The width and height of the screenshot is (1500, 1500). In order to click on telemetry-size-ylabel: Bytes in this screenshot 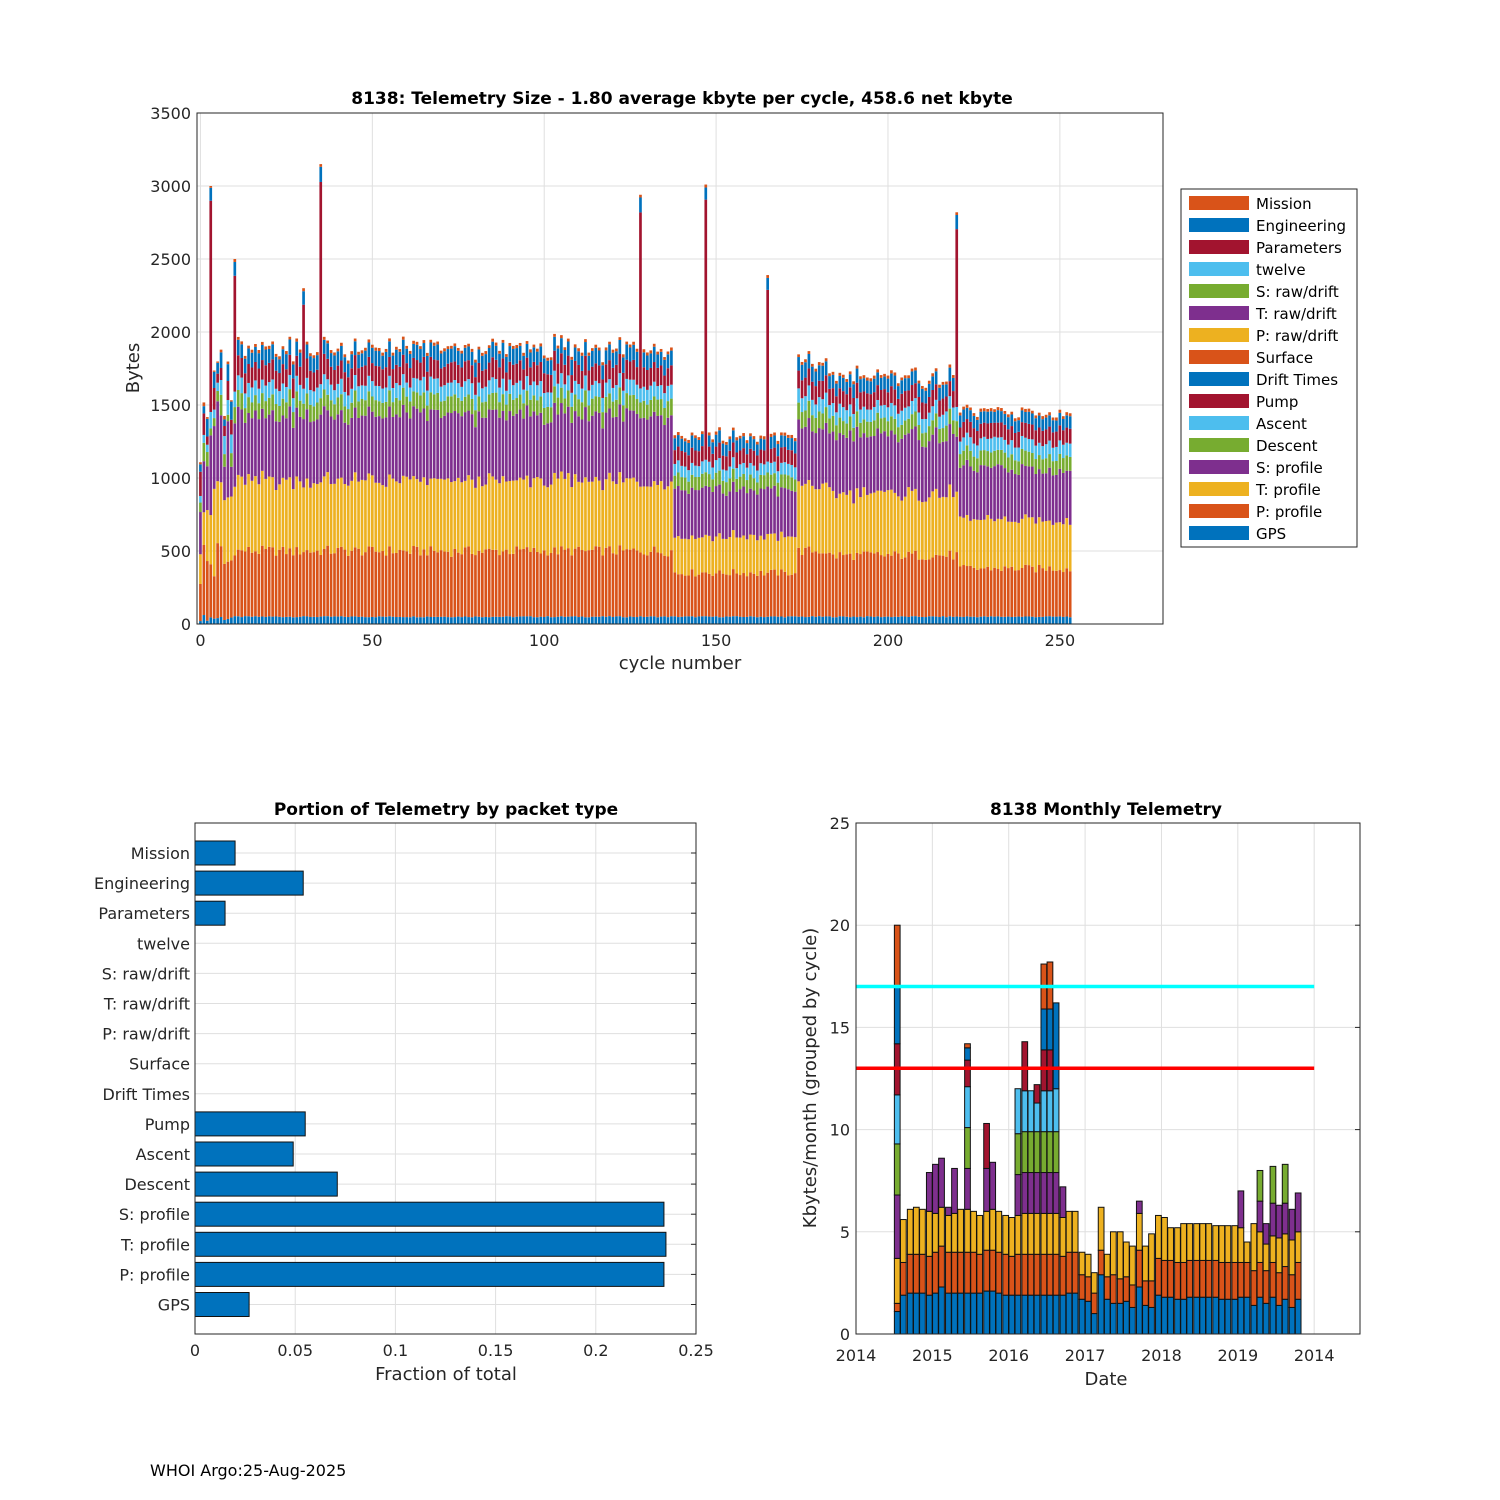, I will do `click(133, 368)`.